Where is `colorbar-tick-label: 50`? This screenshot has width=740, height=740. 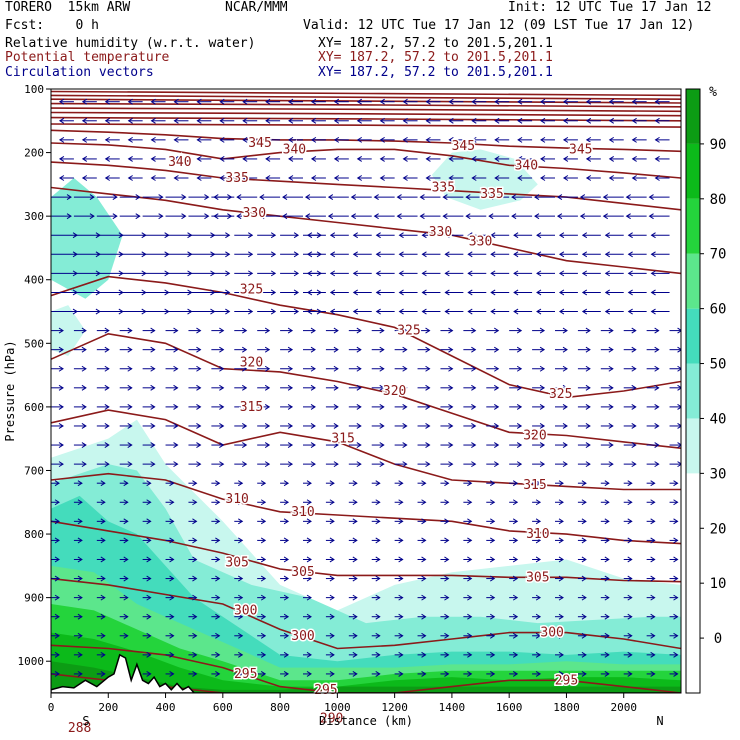
colorbar-tick-label: 50 is located at coordinates (718, 365).